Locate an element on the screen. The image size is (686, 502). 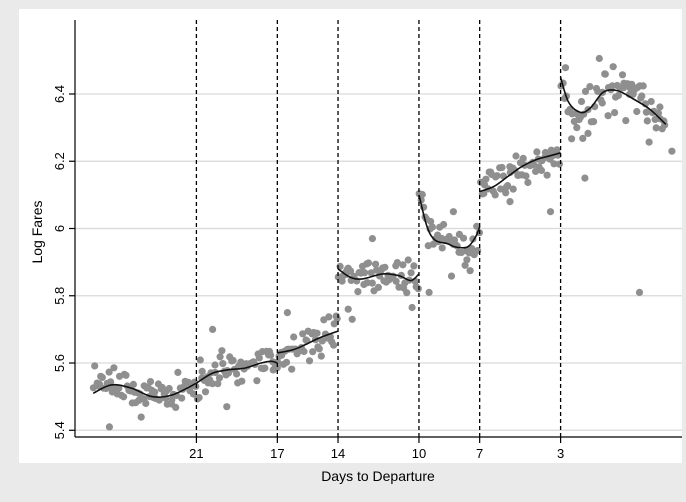
y-tick-label-0: 5.4 is located at coordinates (59, 430).